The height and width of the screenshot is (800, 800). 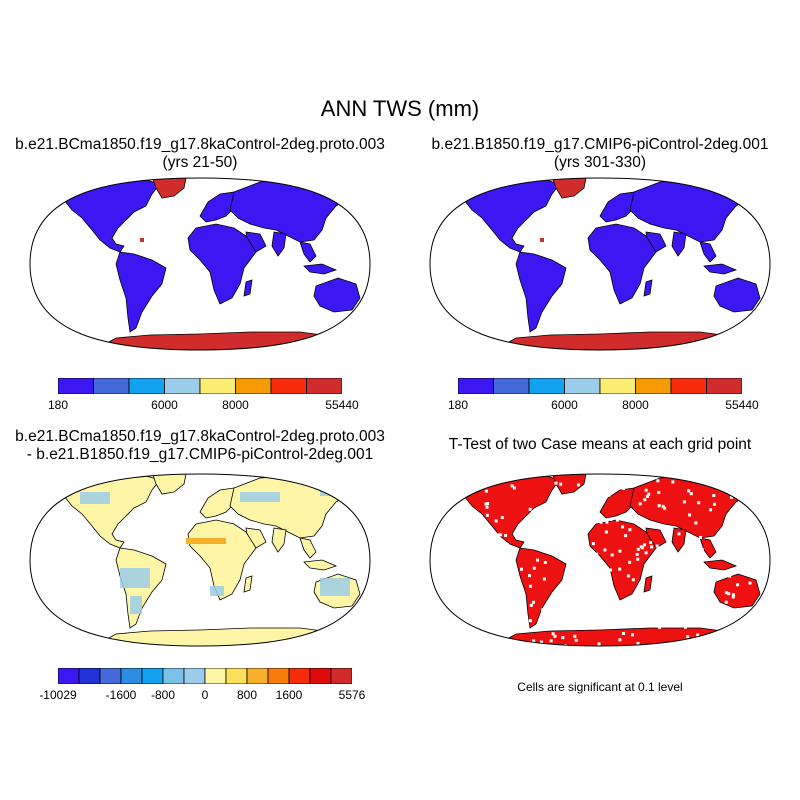 I want to click on significance-note: Cells are significant at 0.1 level, so click(x=600, y=687).